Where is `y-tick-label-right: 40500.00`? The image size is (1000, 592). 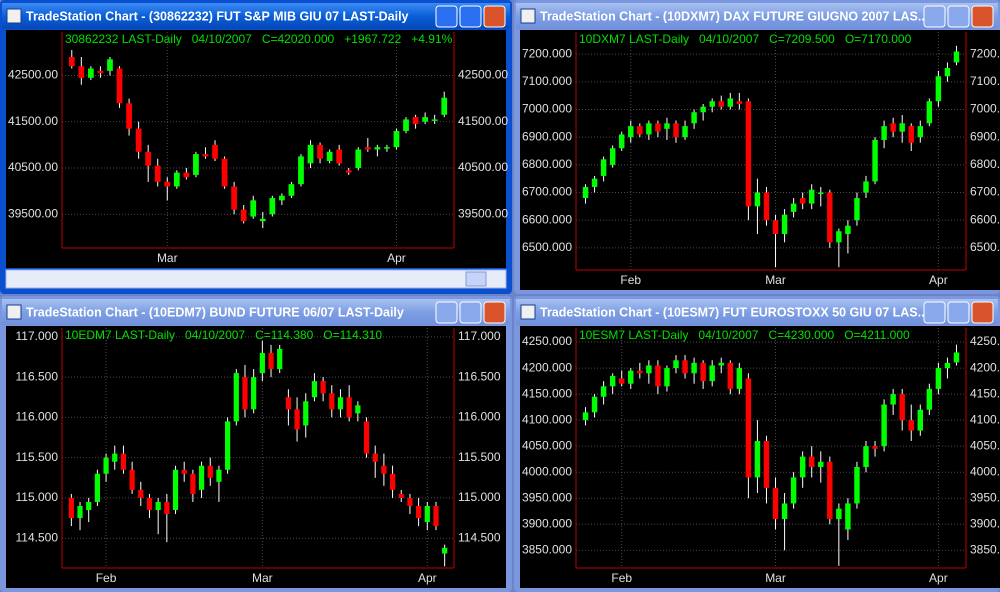
y-tick-label-right: 40500.00 is located at coordinates (483, 167).